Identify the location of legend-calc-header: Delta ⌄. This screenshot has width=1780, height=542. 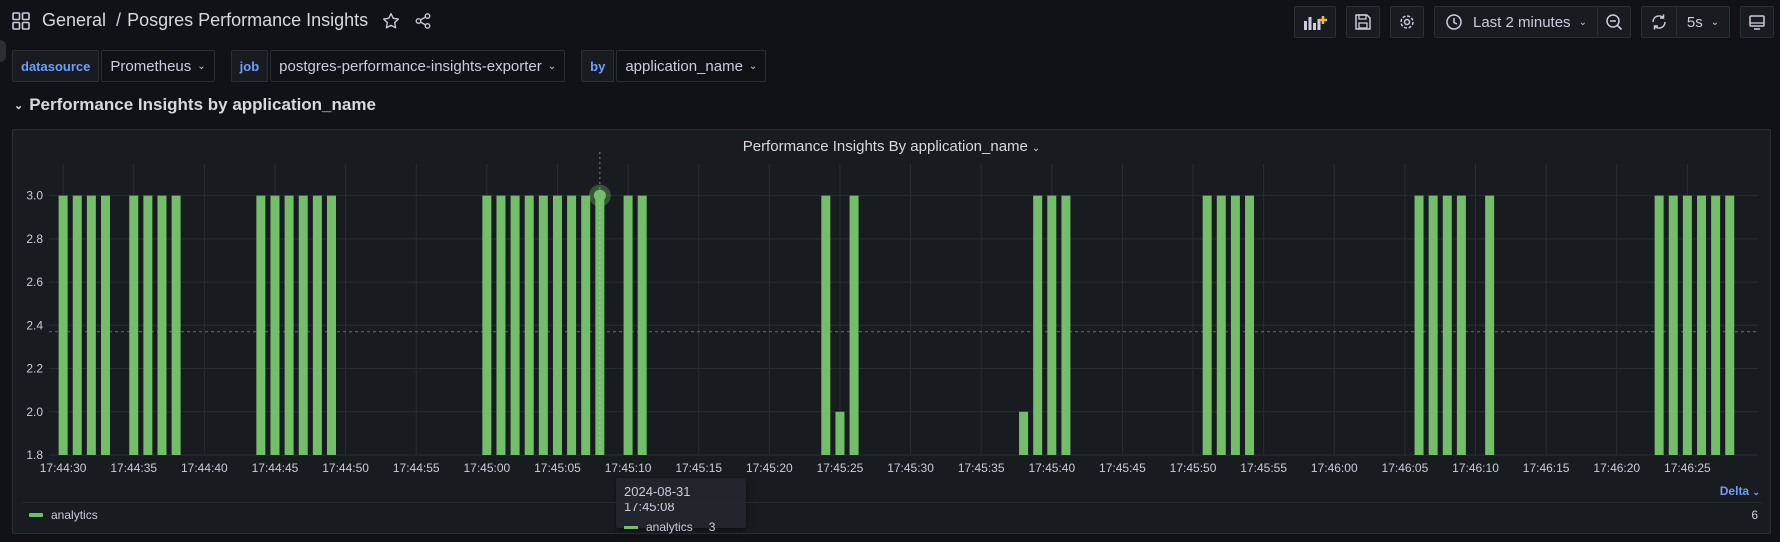
(1740, 491).